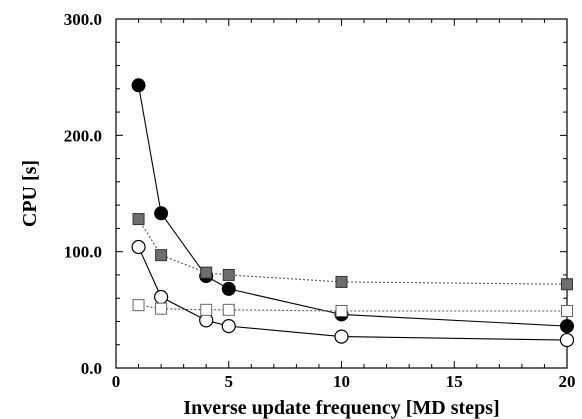  What do you see at coordinates (229, 381) in the screenshot?
I see `x-tick-label: 5` at bounding box center [229, 381].